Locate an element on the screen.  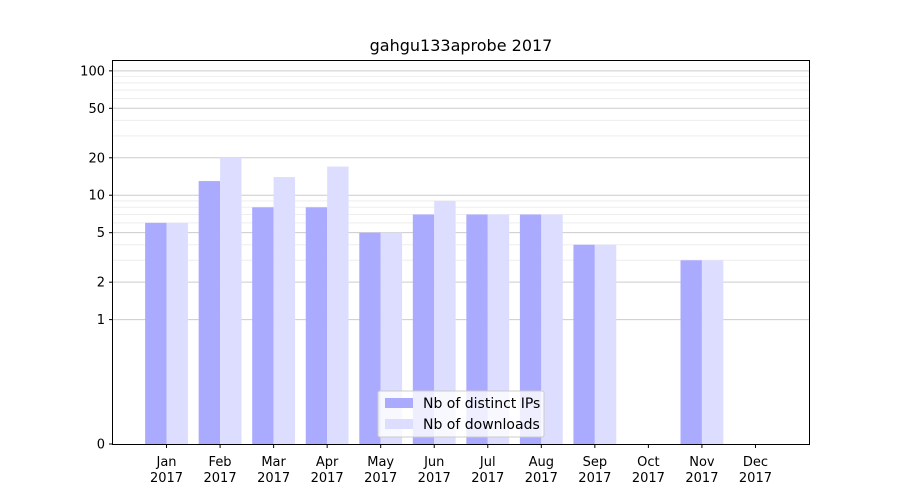
y-tick-label: 0 is located at coordinates (101, 445).